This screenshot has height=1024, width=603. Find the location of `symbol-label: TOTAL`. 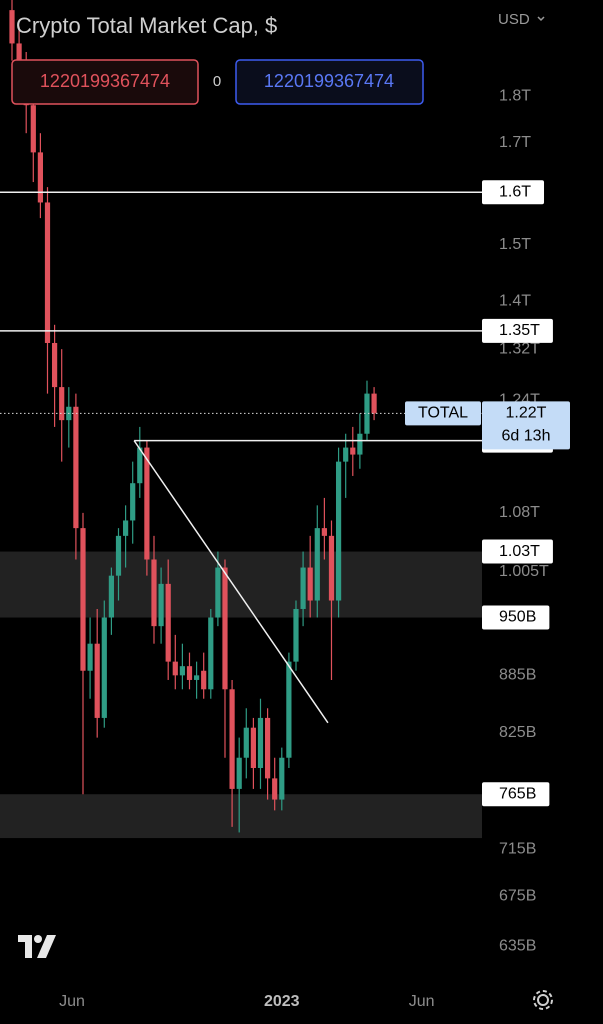

symbol-label: TOTAL is located at coordinates (443, 413).